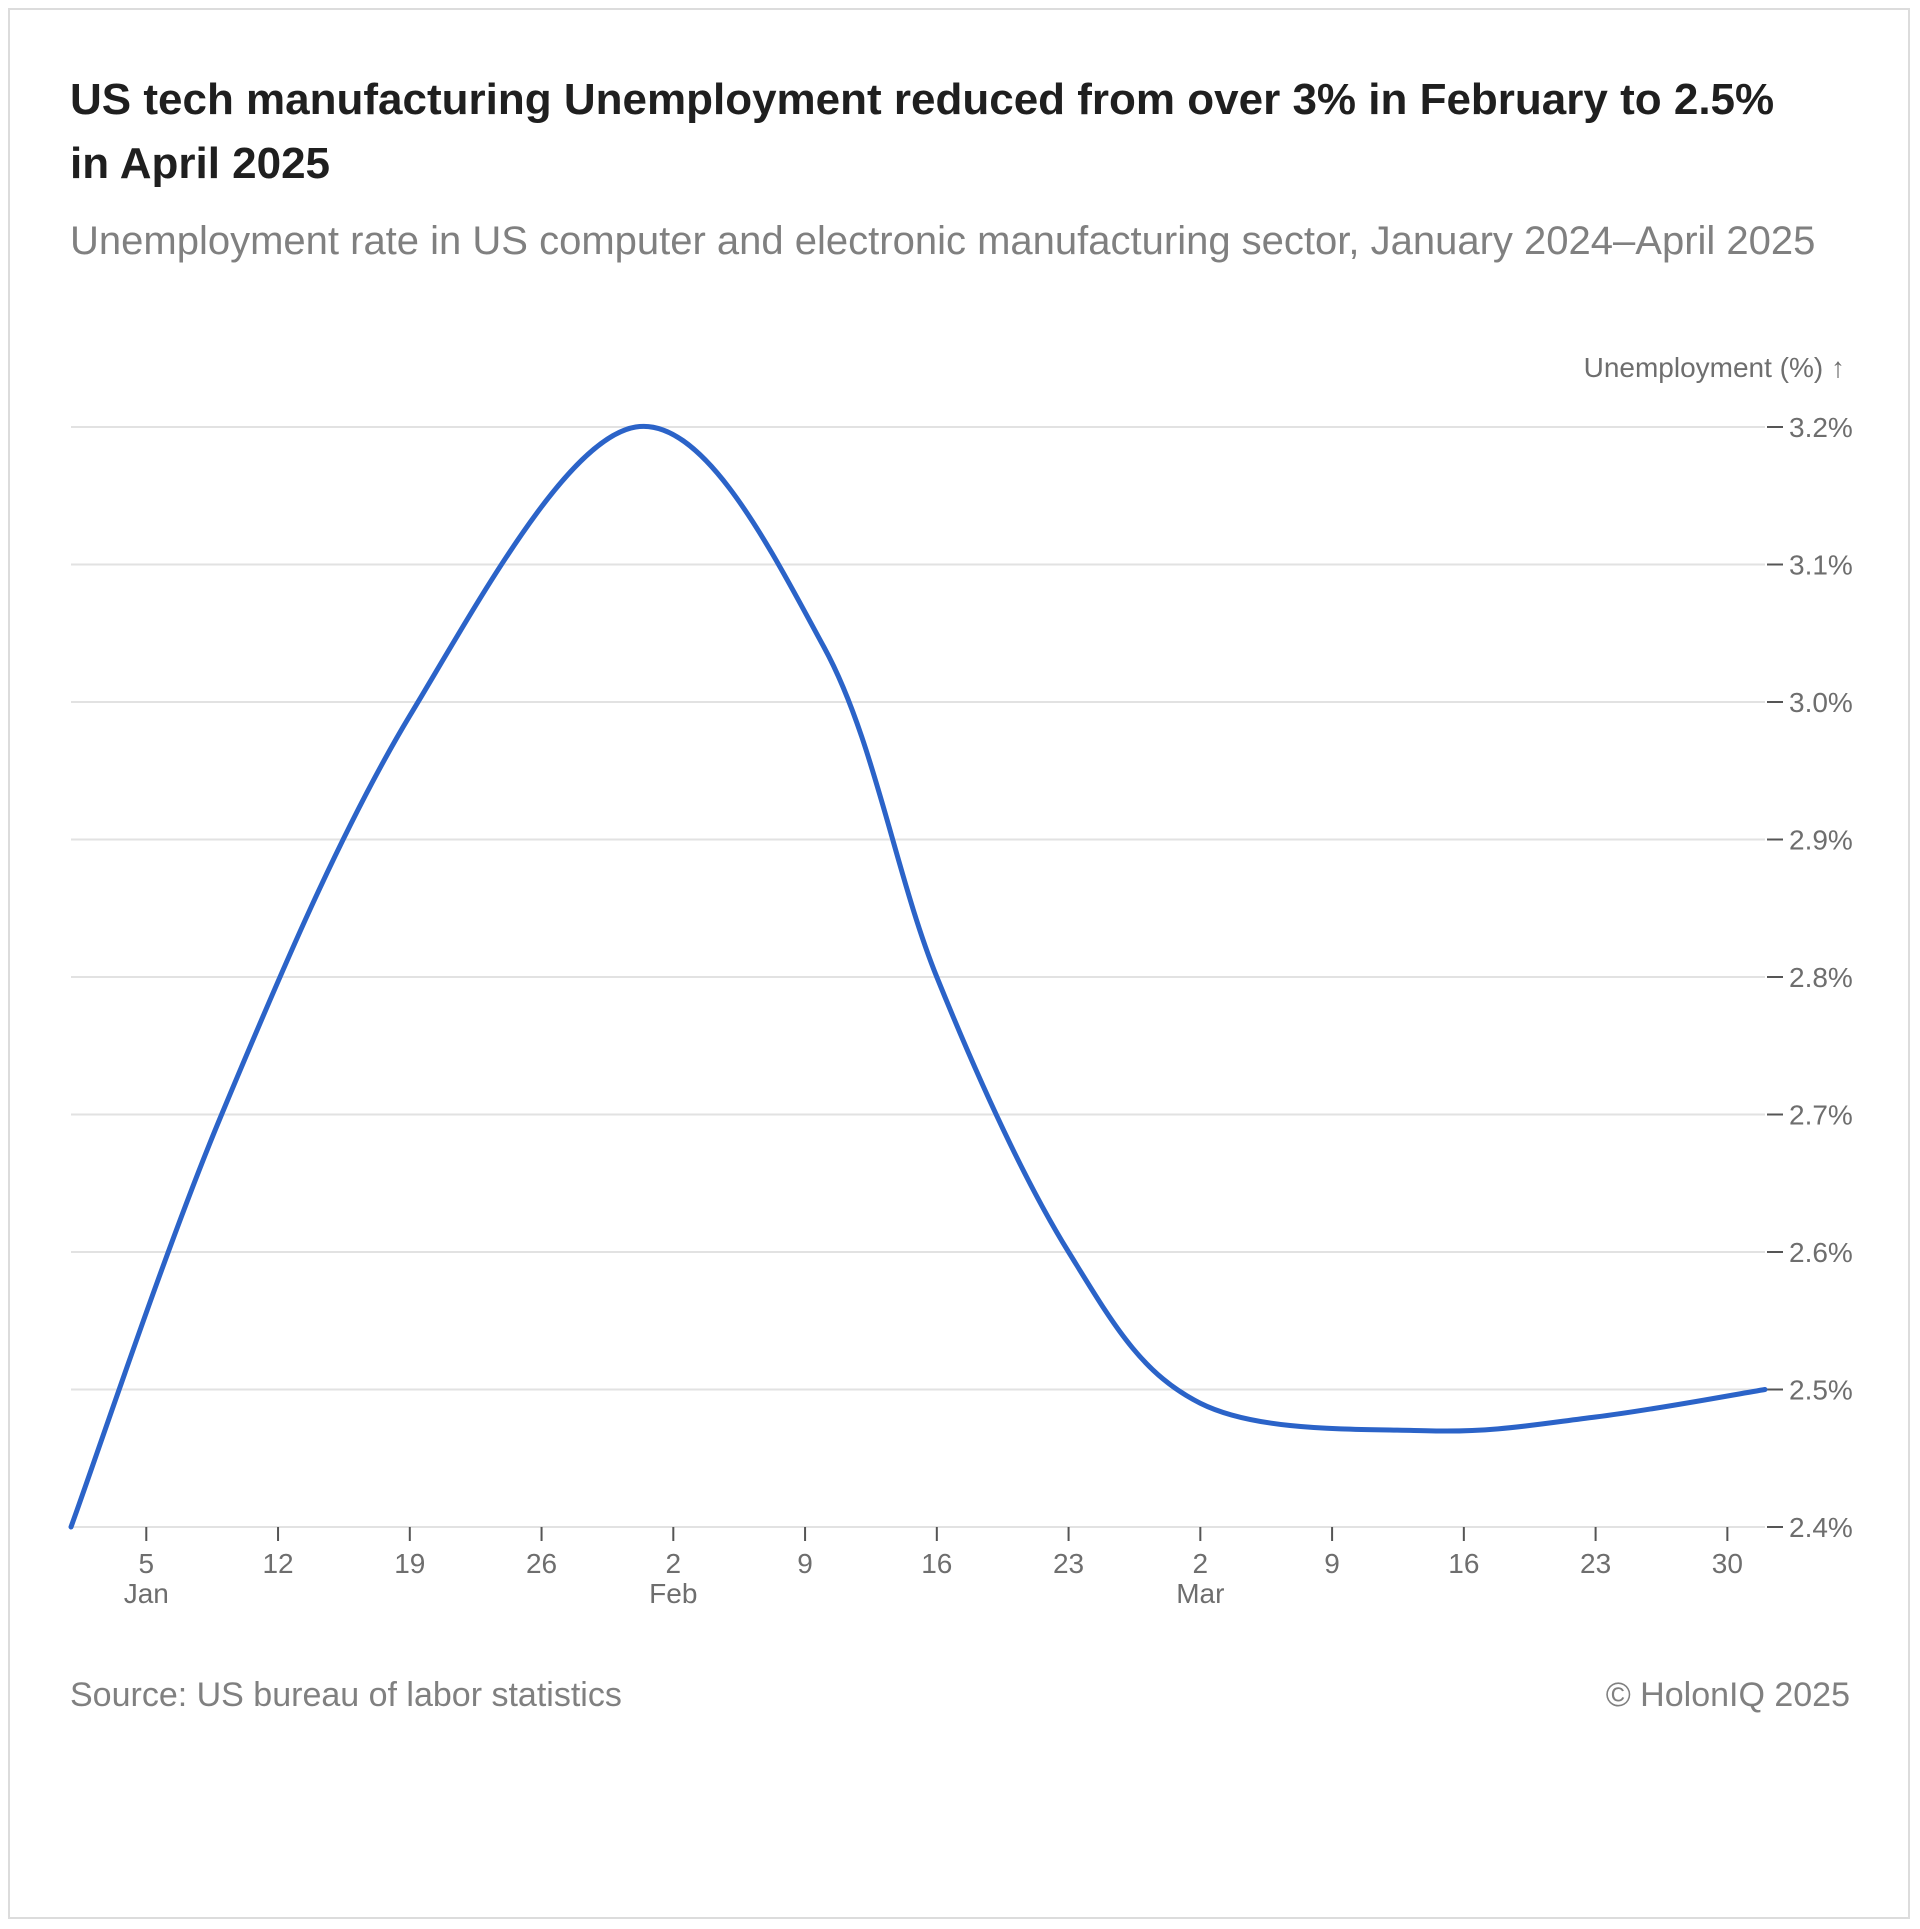 The height and width of the screenshot is (1929, 1920). Describe the element at coordinates (541, 1563) in the screenshot. I see `x-tick-label: 26` at that location.